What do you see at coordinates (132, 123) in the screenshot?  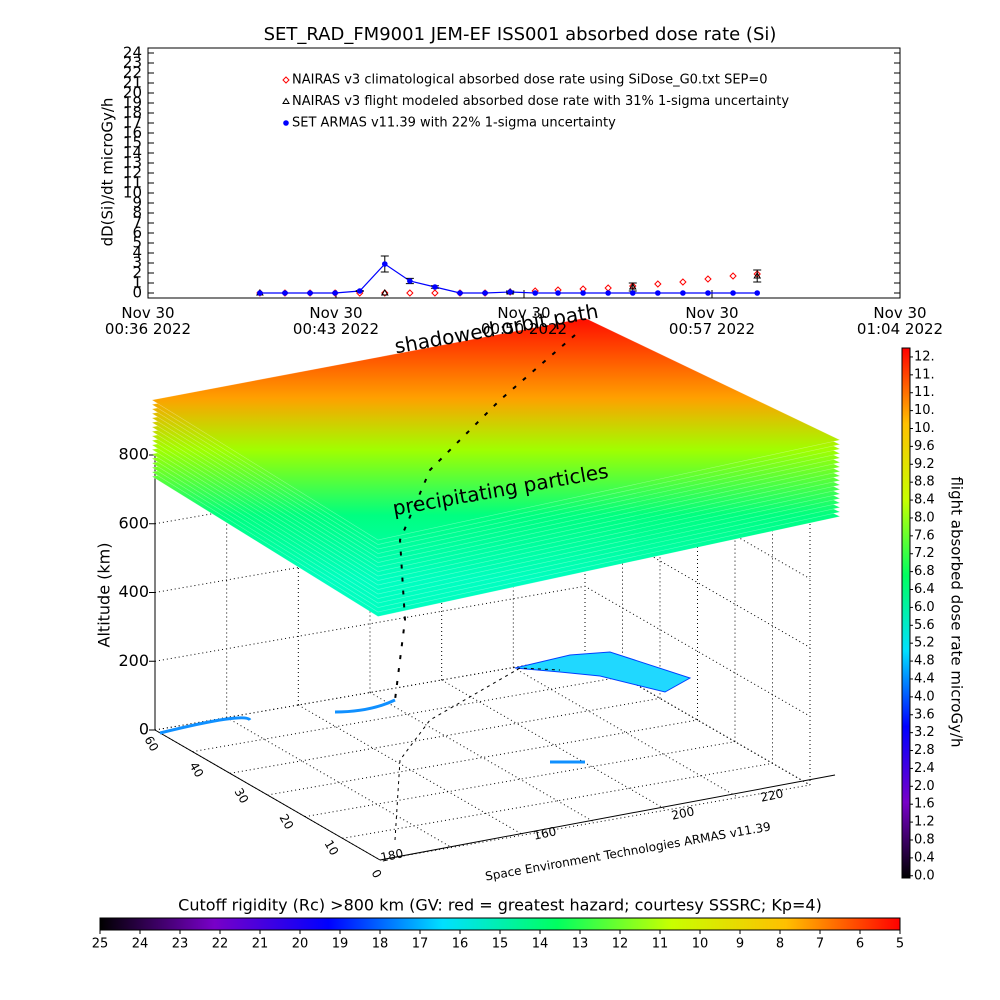 I see `y-tick-label: 17` at bounding box center [132, 123].